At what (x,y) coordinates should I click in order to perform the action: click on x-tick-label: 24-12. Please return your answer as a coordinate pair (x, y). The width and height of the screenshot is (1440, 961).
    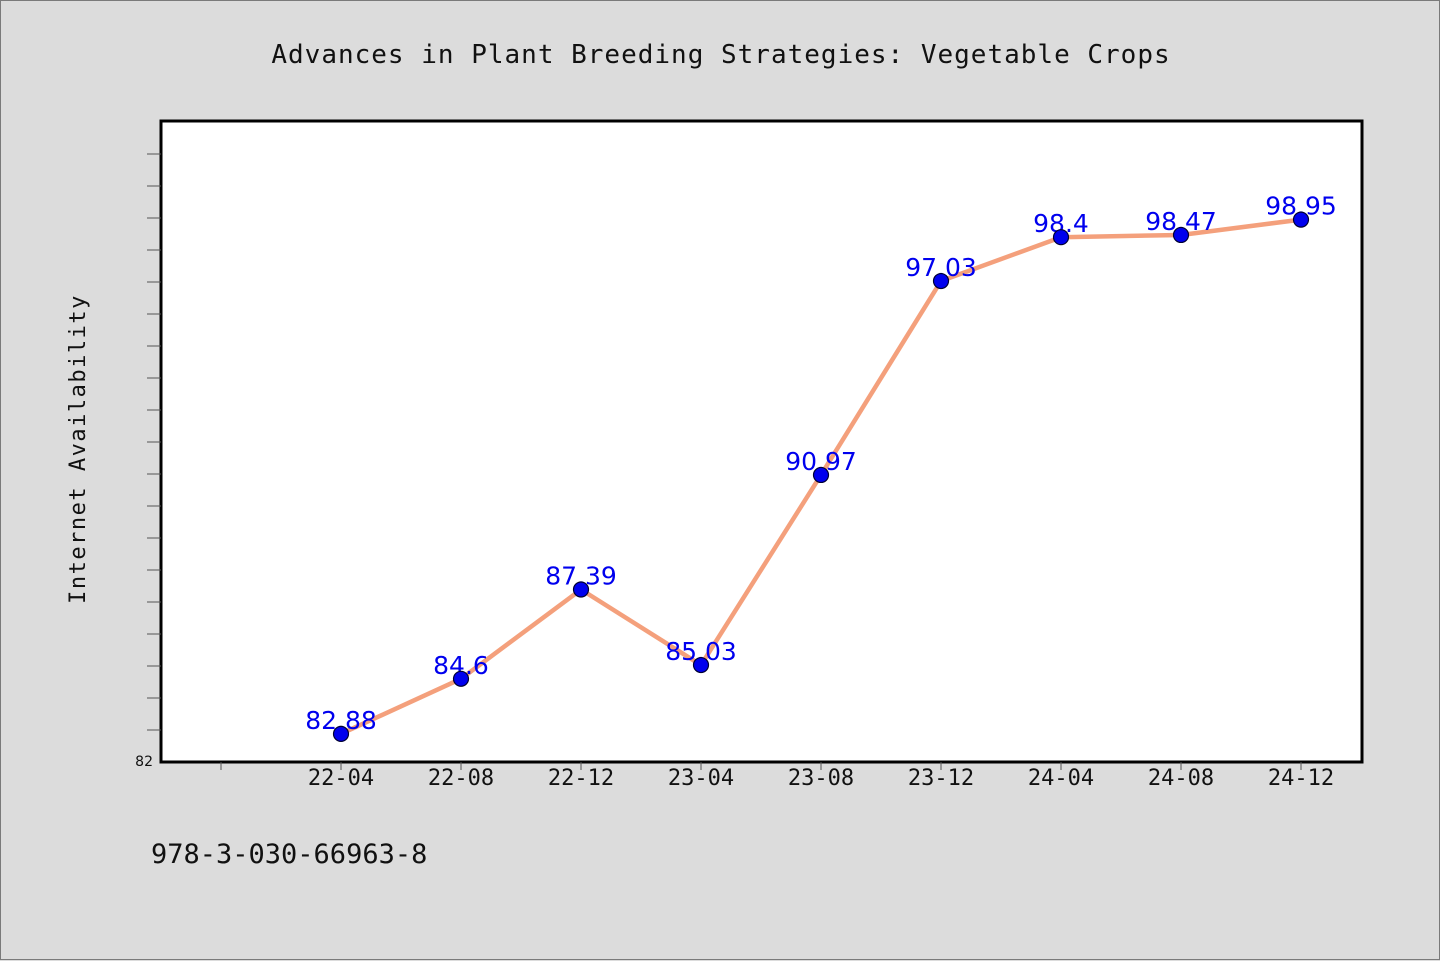
    Looking at the image, I should click on (1301, 778).